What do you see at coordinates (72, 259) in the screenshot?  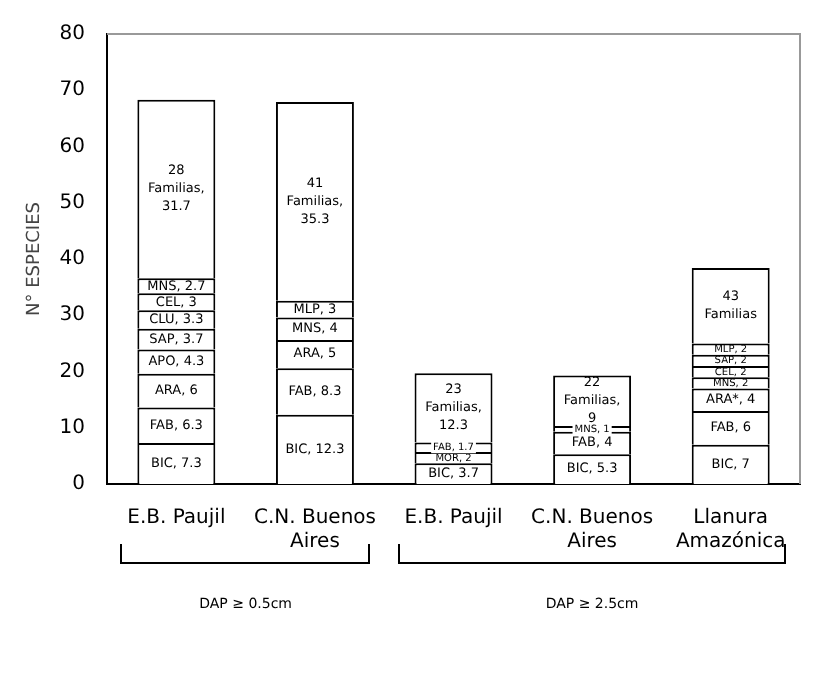 I see `y-tick-label: 40` at bounding box center [72, 259].